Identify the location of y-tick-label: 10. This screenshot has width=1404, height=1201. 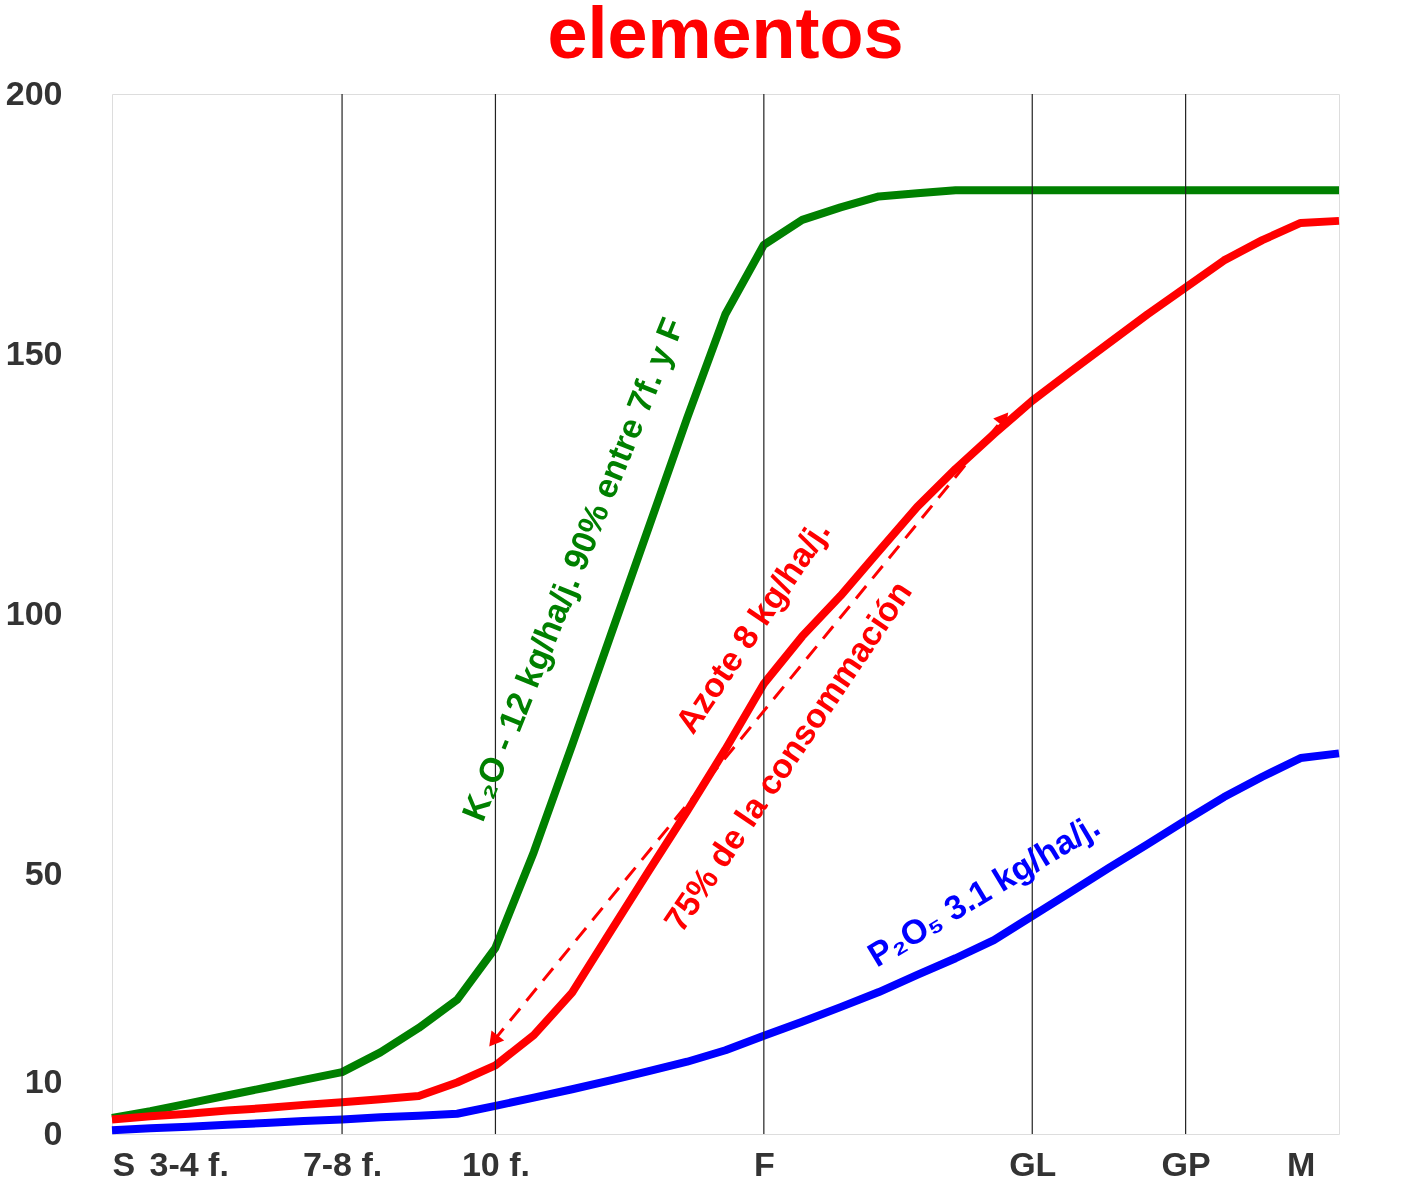
(43, 1080).